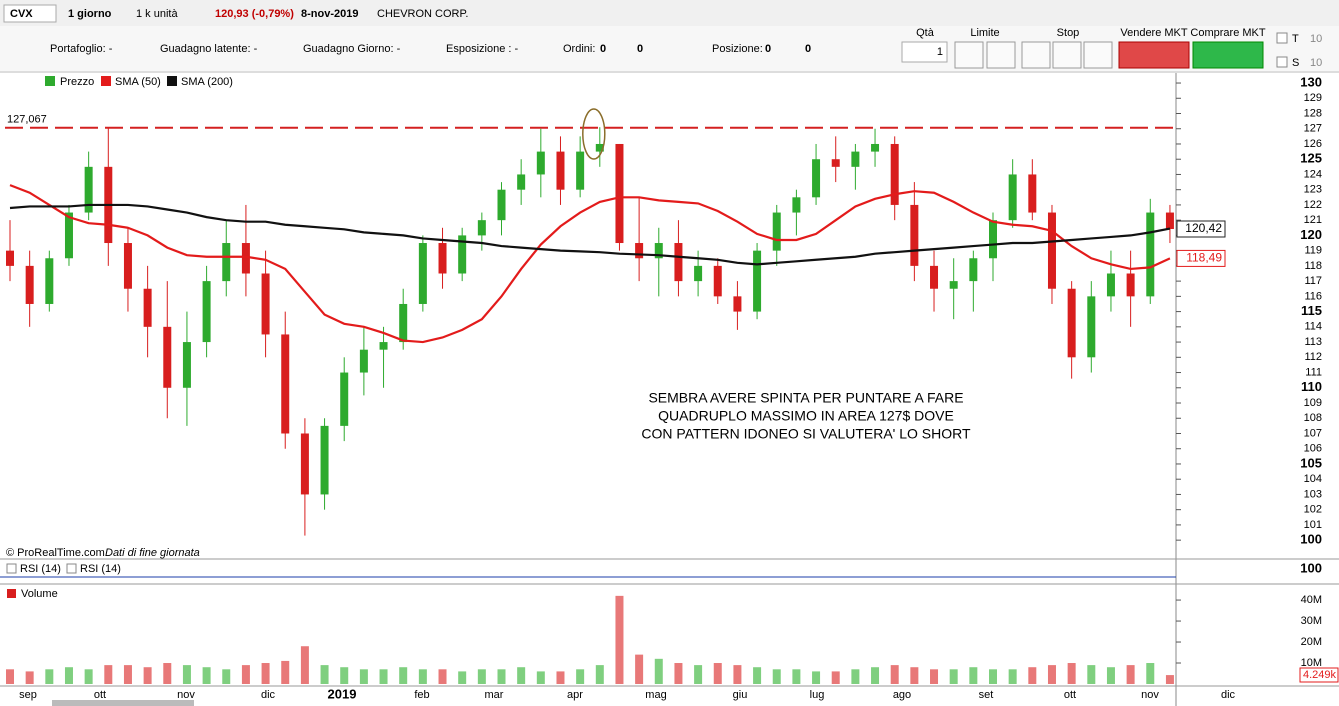  Describe the element at coordinates (1313, 296) in the screenshot. I see `y-tick-label: 116` at that location.